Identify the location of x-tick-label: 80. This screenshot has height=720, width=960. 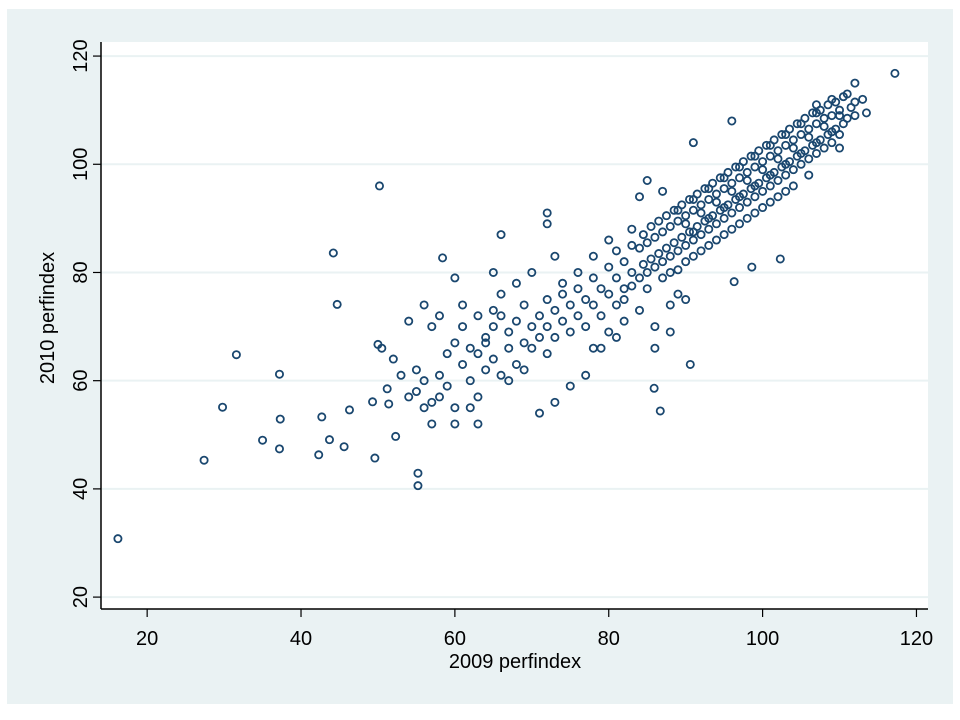
(609, 639).